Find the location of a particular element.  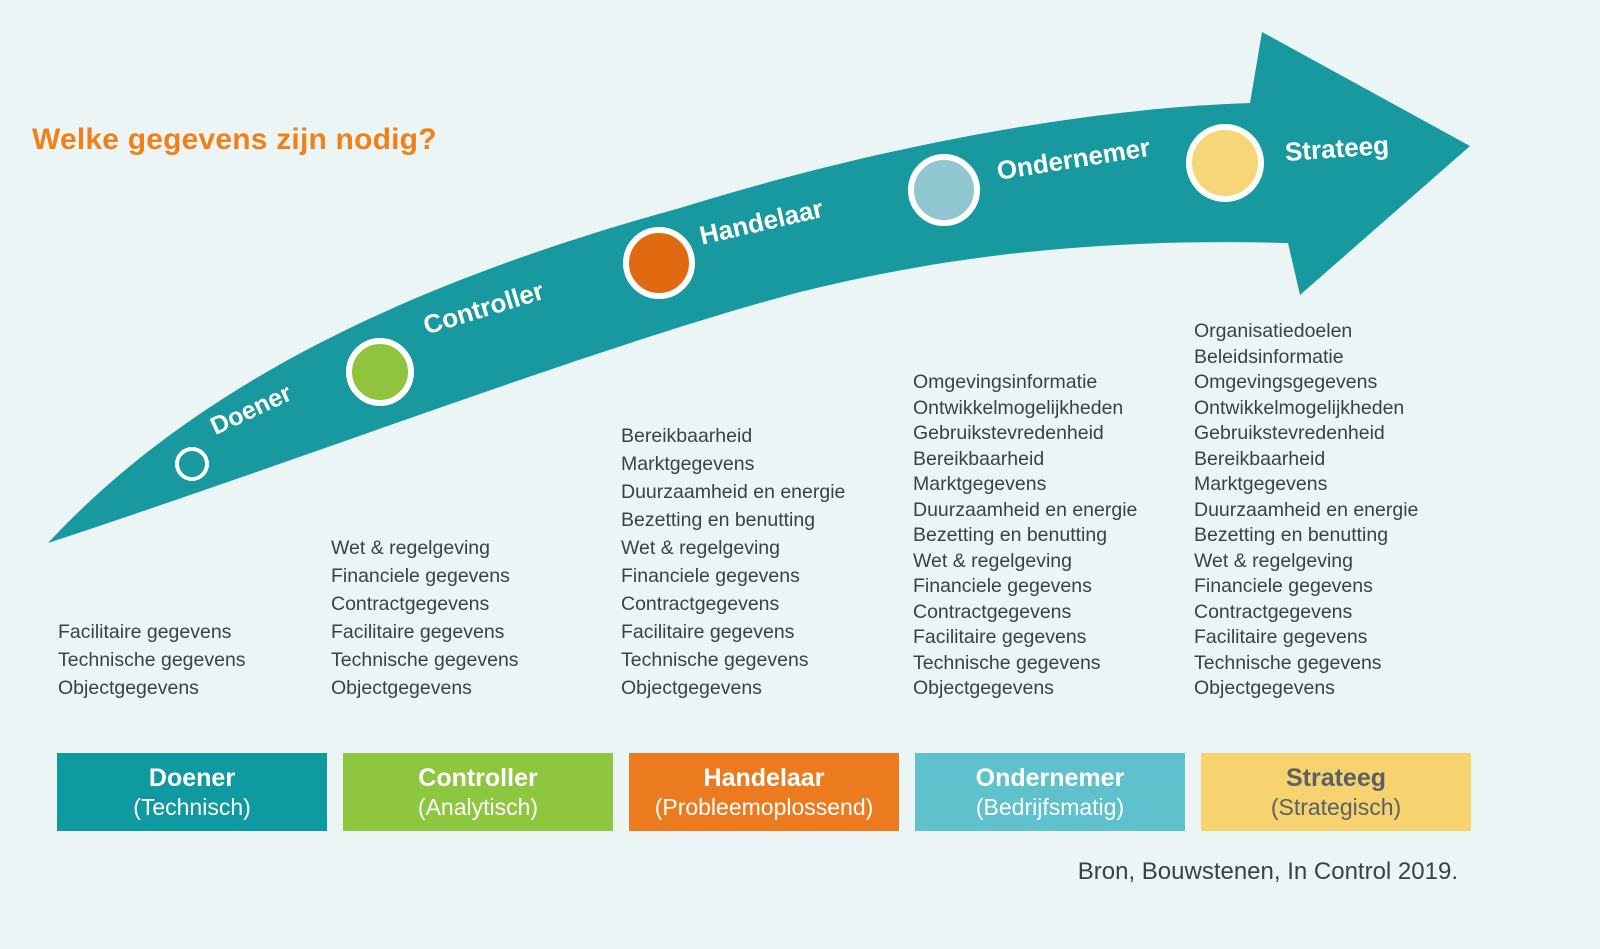

legend-box-subtitle: (Technisch) is located at coordinates (192, 807).